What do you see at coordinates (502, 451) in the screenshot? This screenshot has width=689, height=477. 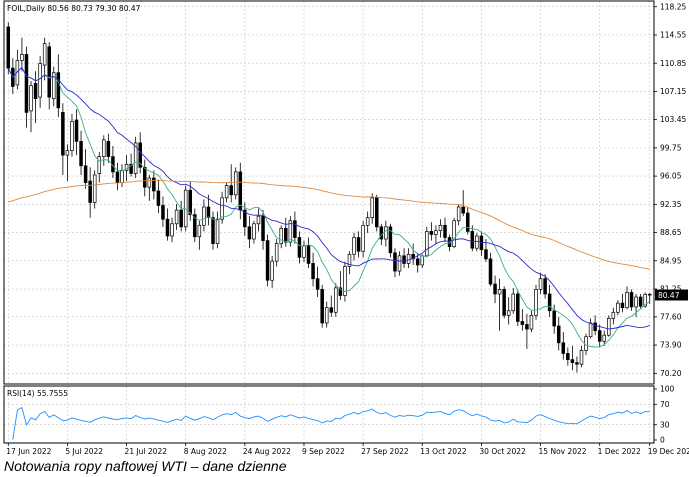 I see `x-tick-label: 30 Oct 2022` at bounding box center [502, 451].